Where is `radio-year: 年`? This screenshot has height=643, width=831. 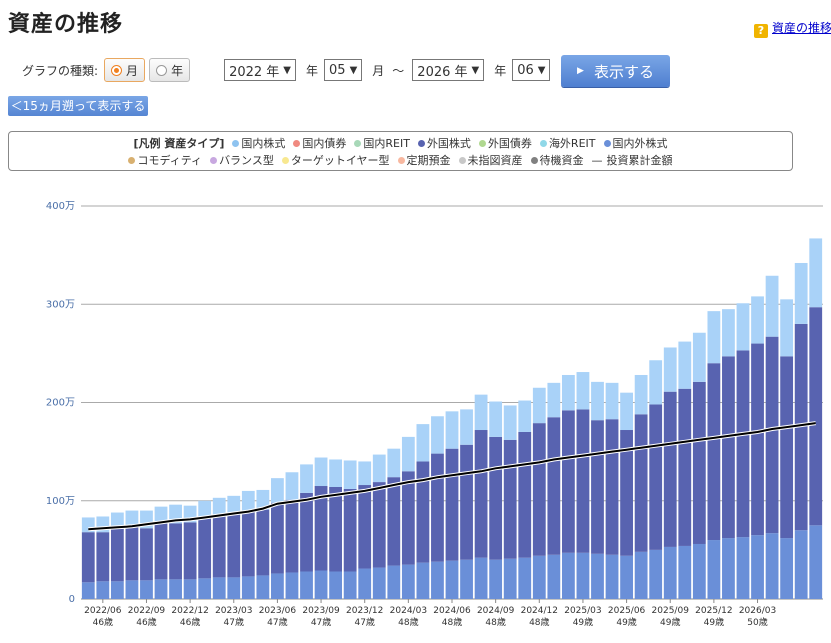 radio-year: 年 is located at coordinates (170, 70).